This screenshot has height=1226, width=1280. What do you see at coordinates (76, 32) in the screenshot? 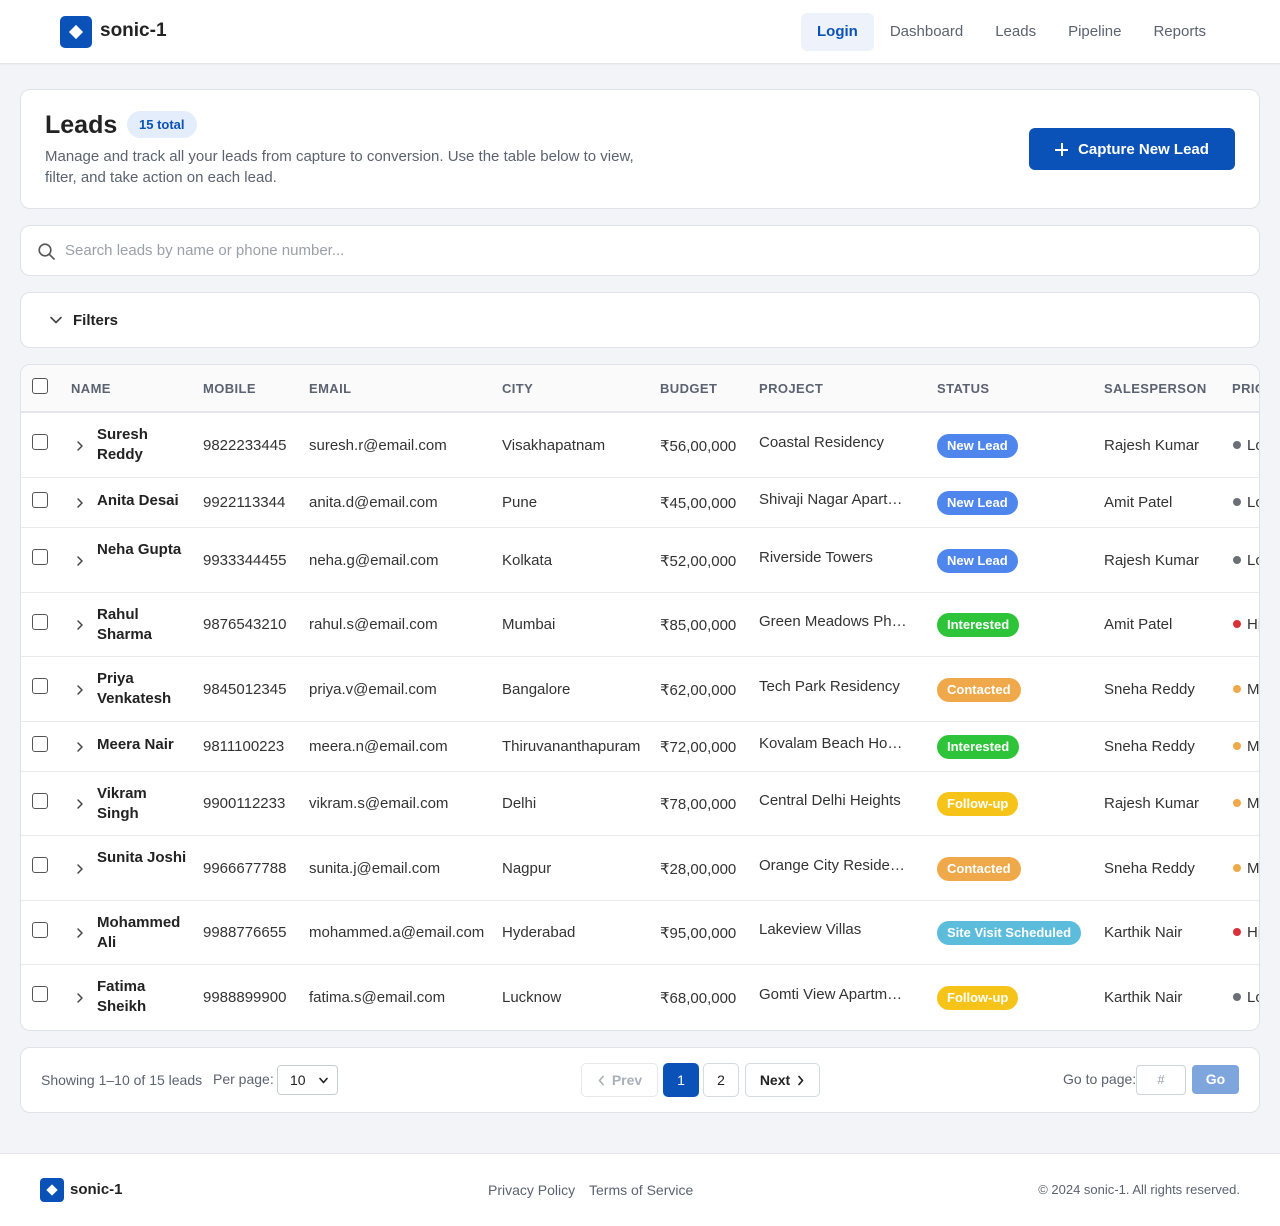
I see `logo-icon` at bounding box center [76, 32].